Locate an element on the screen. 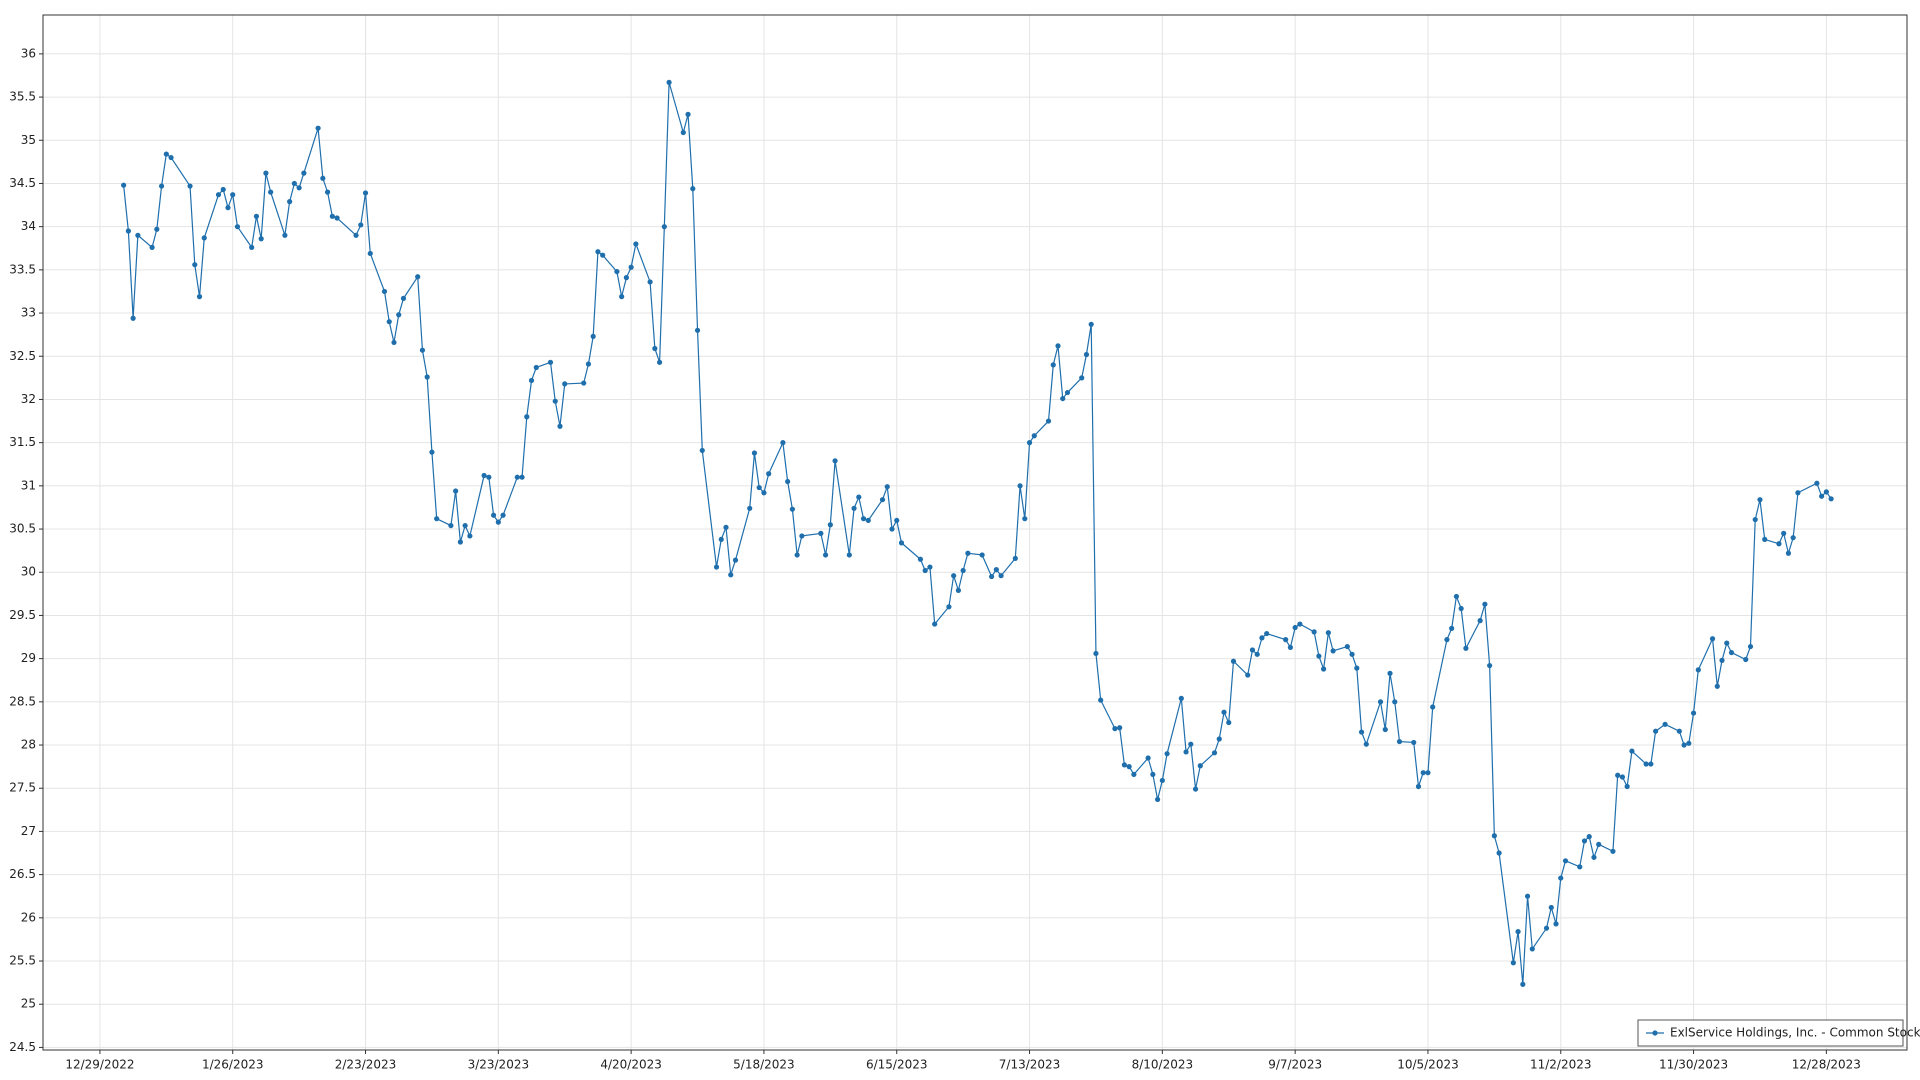  legend: ExlService Holdings, Inc. - Common Stock is located at coordinates (1778, 1033).